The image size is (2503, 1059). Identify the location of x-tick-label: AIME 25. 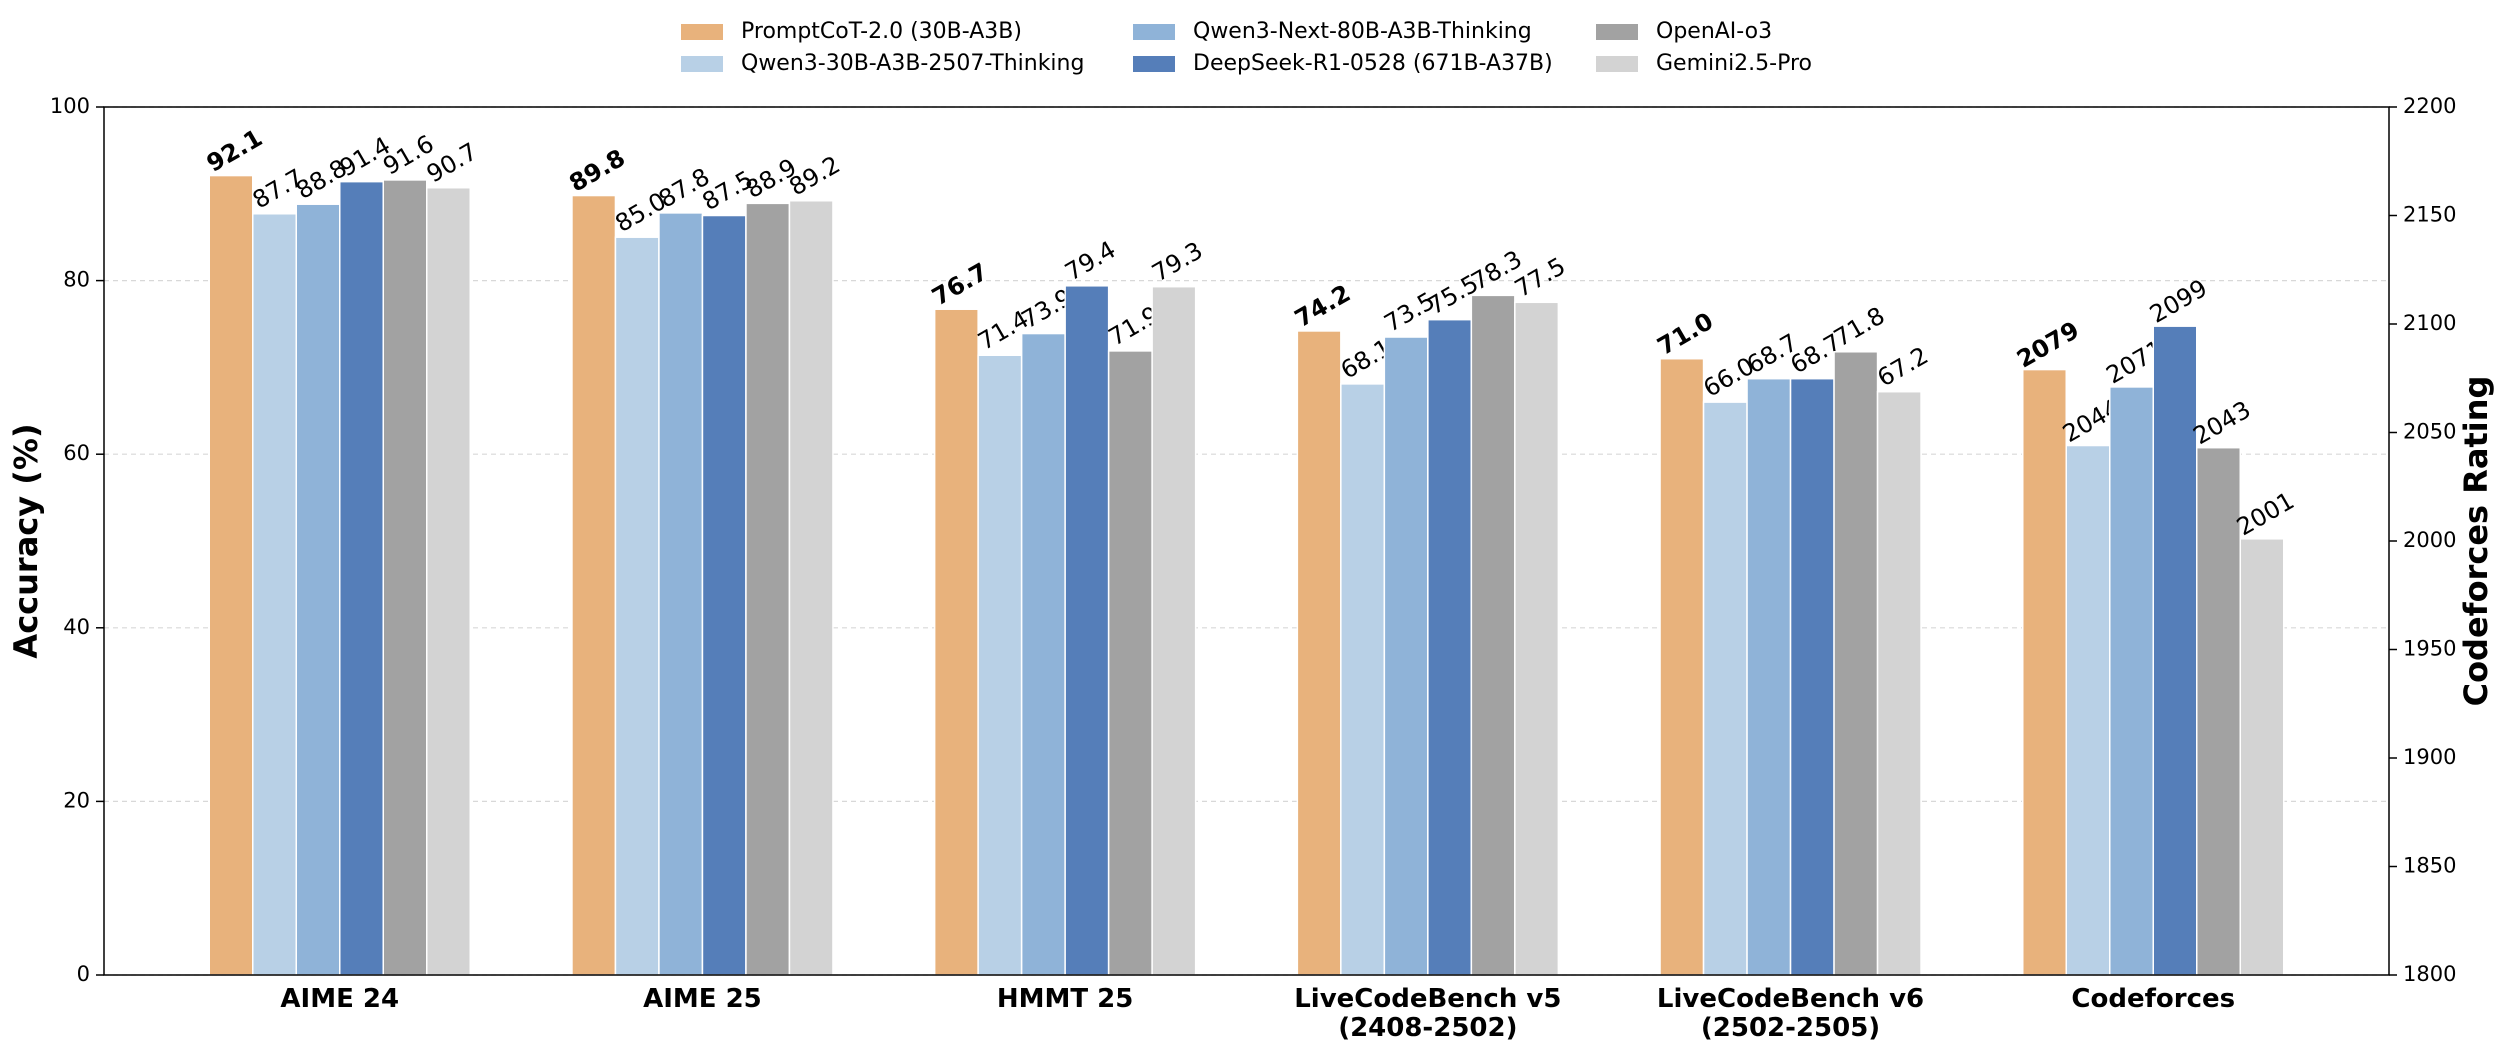
(702, 999).